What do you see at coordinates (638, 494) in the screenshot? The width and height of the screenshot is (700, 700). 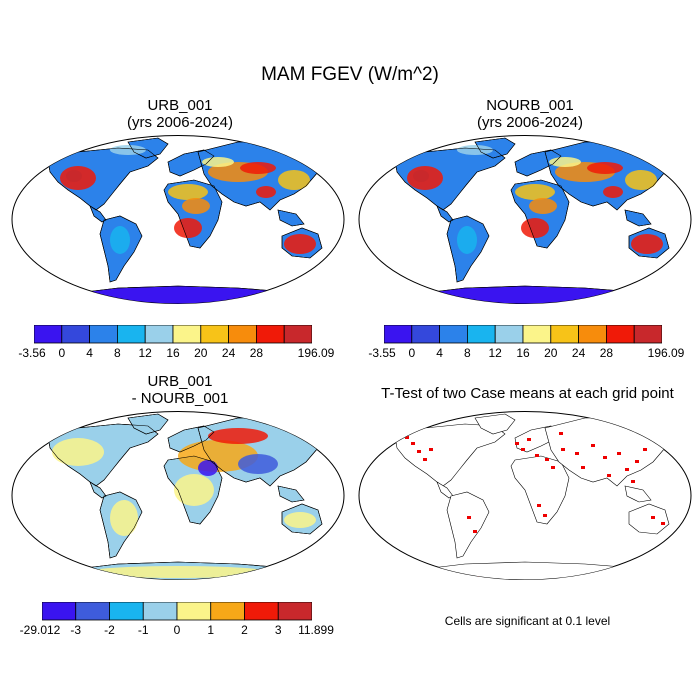 I see `land-southeast-asia` at bounding box center [638, 494].